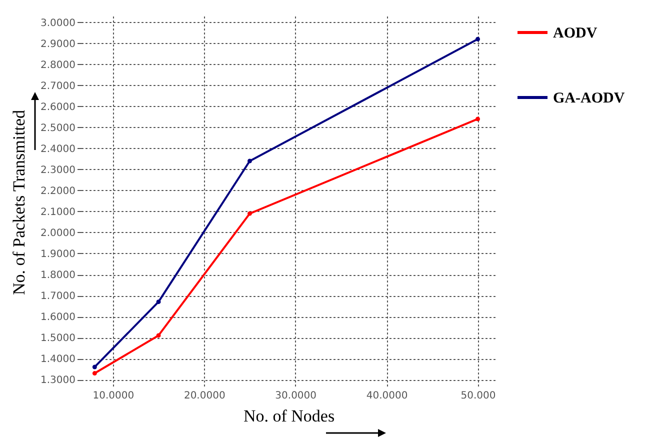 Image resolution: width=646 pixels, height=441 pixels. I want to click on x-tick-label: 40.0000, so click(387, 396).